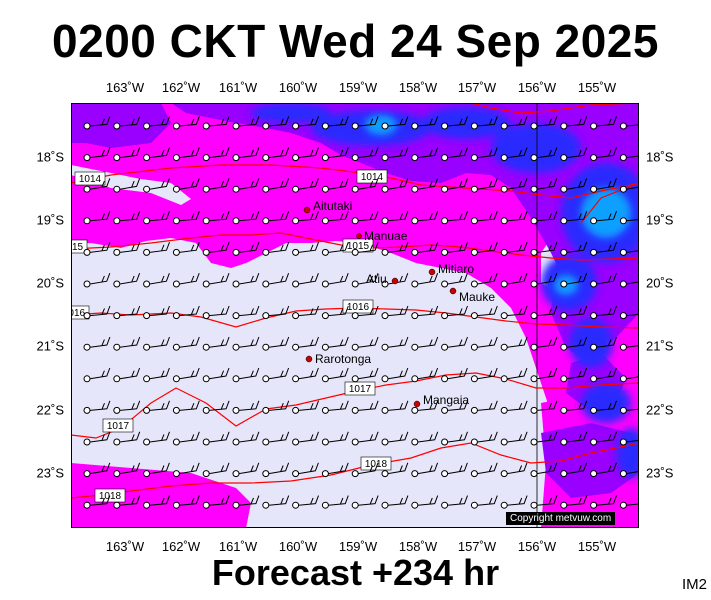 The image size is (711, 600). What do you see at coordinates (660, 220) in the screenshot?
I see `lat-label: 19˚S` at bounding box center [660, 220].